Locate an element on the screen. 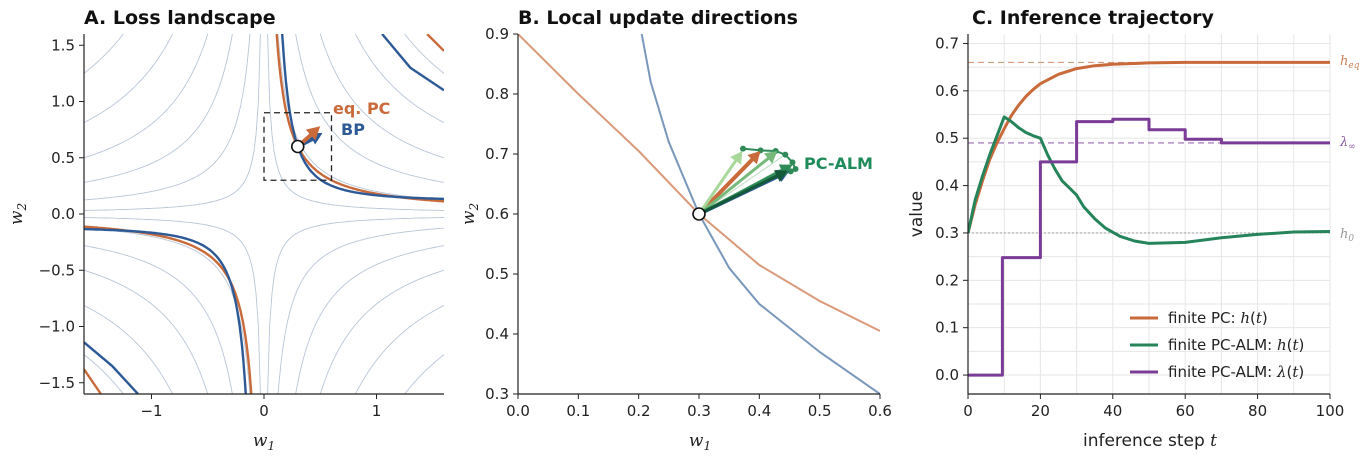 Image resolution: width=1366 pixels, height=459 pixels. panel-a-label-eq-pc: eq. PC is located at coordinates (361, 108).